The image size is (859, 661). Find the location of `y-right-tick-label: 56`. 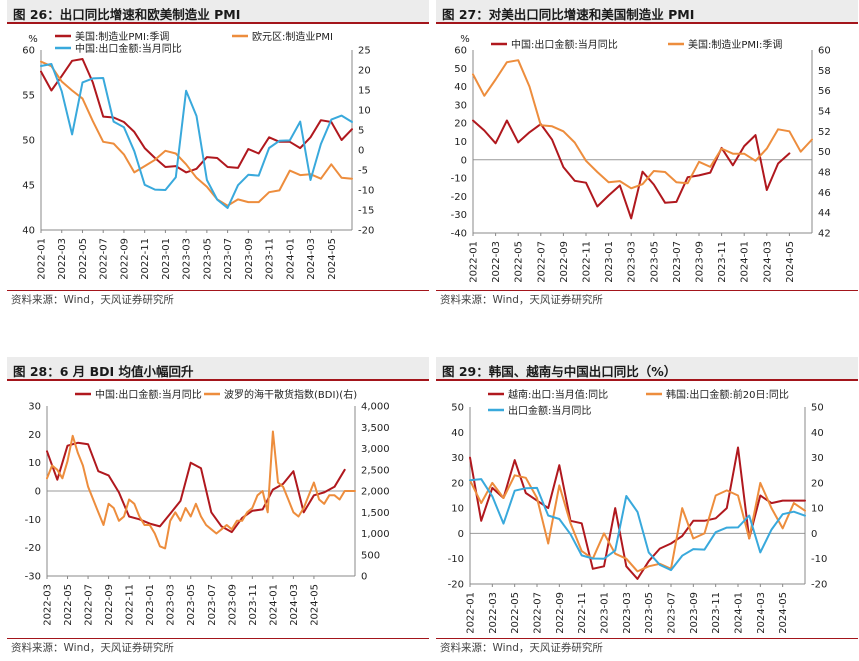

y-right-tick-label: 56 is located at coordinates (824, 91).